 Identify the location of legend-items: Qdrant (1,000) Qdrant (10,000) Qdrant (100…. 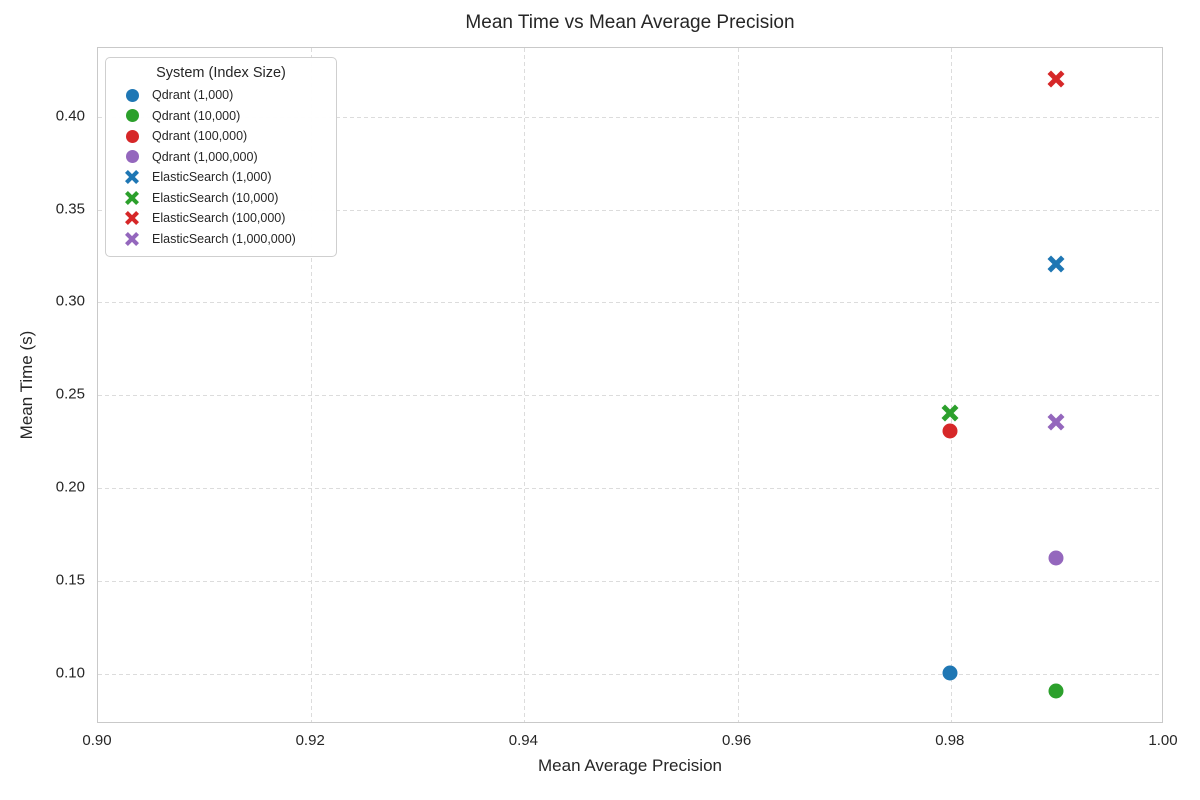
(221, 167).